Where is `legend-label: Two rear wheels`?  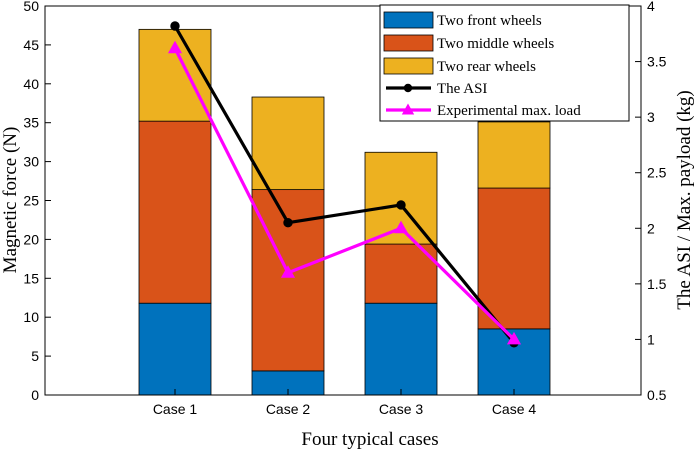 legend-label: Two rear wheels is located at coordinates (486, 67).